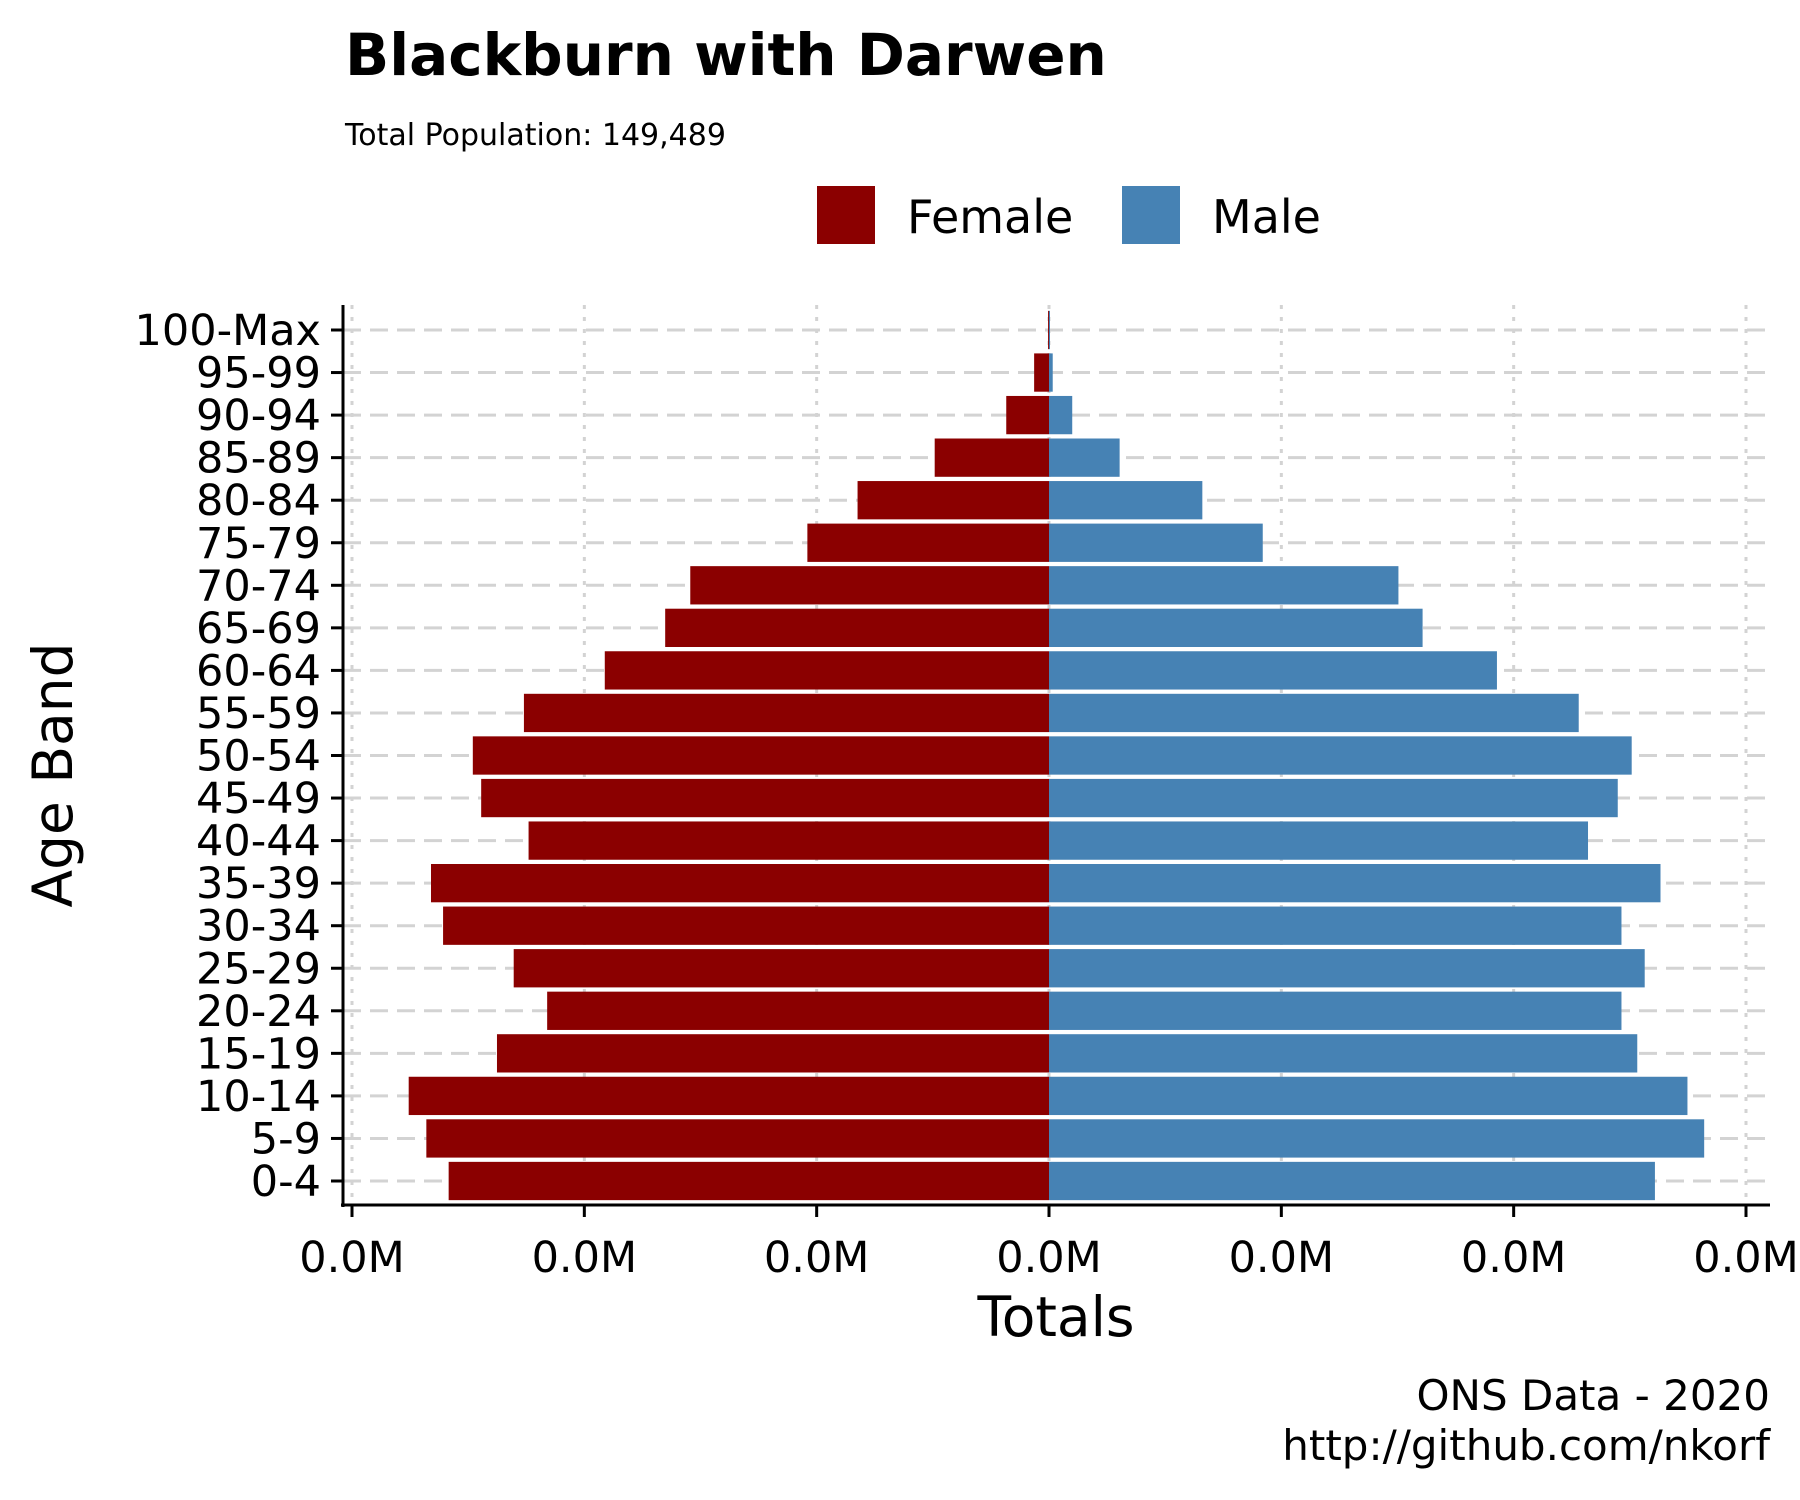 Image resolution: width=1800 pixels, height=1500 pixels. I want to click on chart-subtitle: Total Population: 149,489, so click(535, 135).